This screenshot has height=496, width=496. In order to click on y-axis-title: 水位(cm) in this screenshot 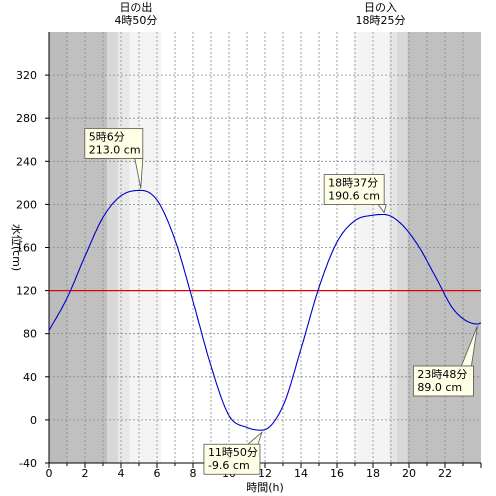, I will do `click(17, 247)`.